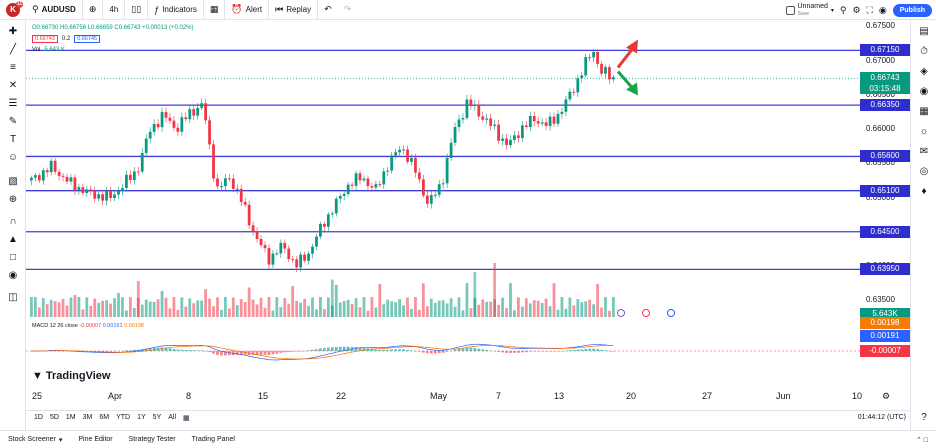 The image size is (936, 448). Describe the element at coordinates (14, 8) in the screenshot. I see `user-avatar: K 11` at that location.